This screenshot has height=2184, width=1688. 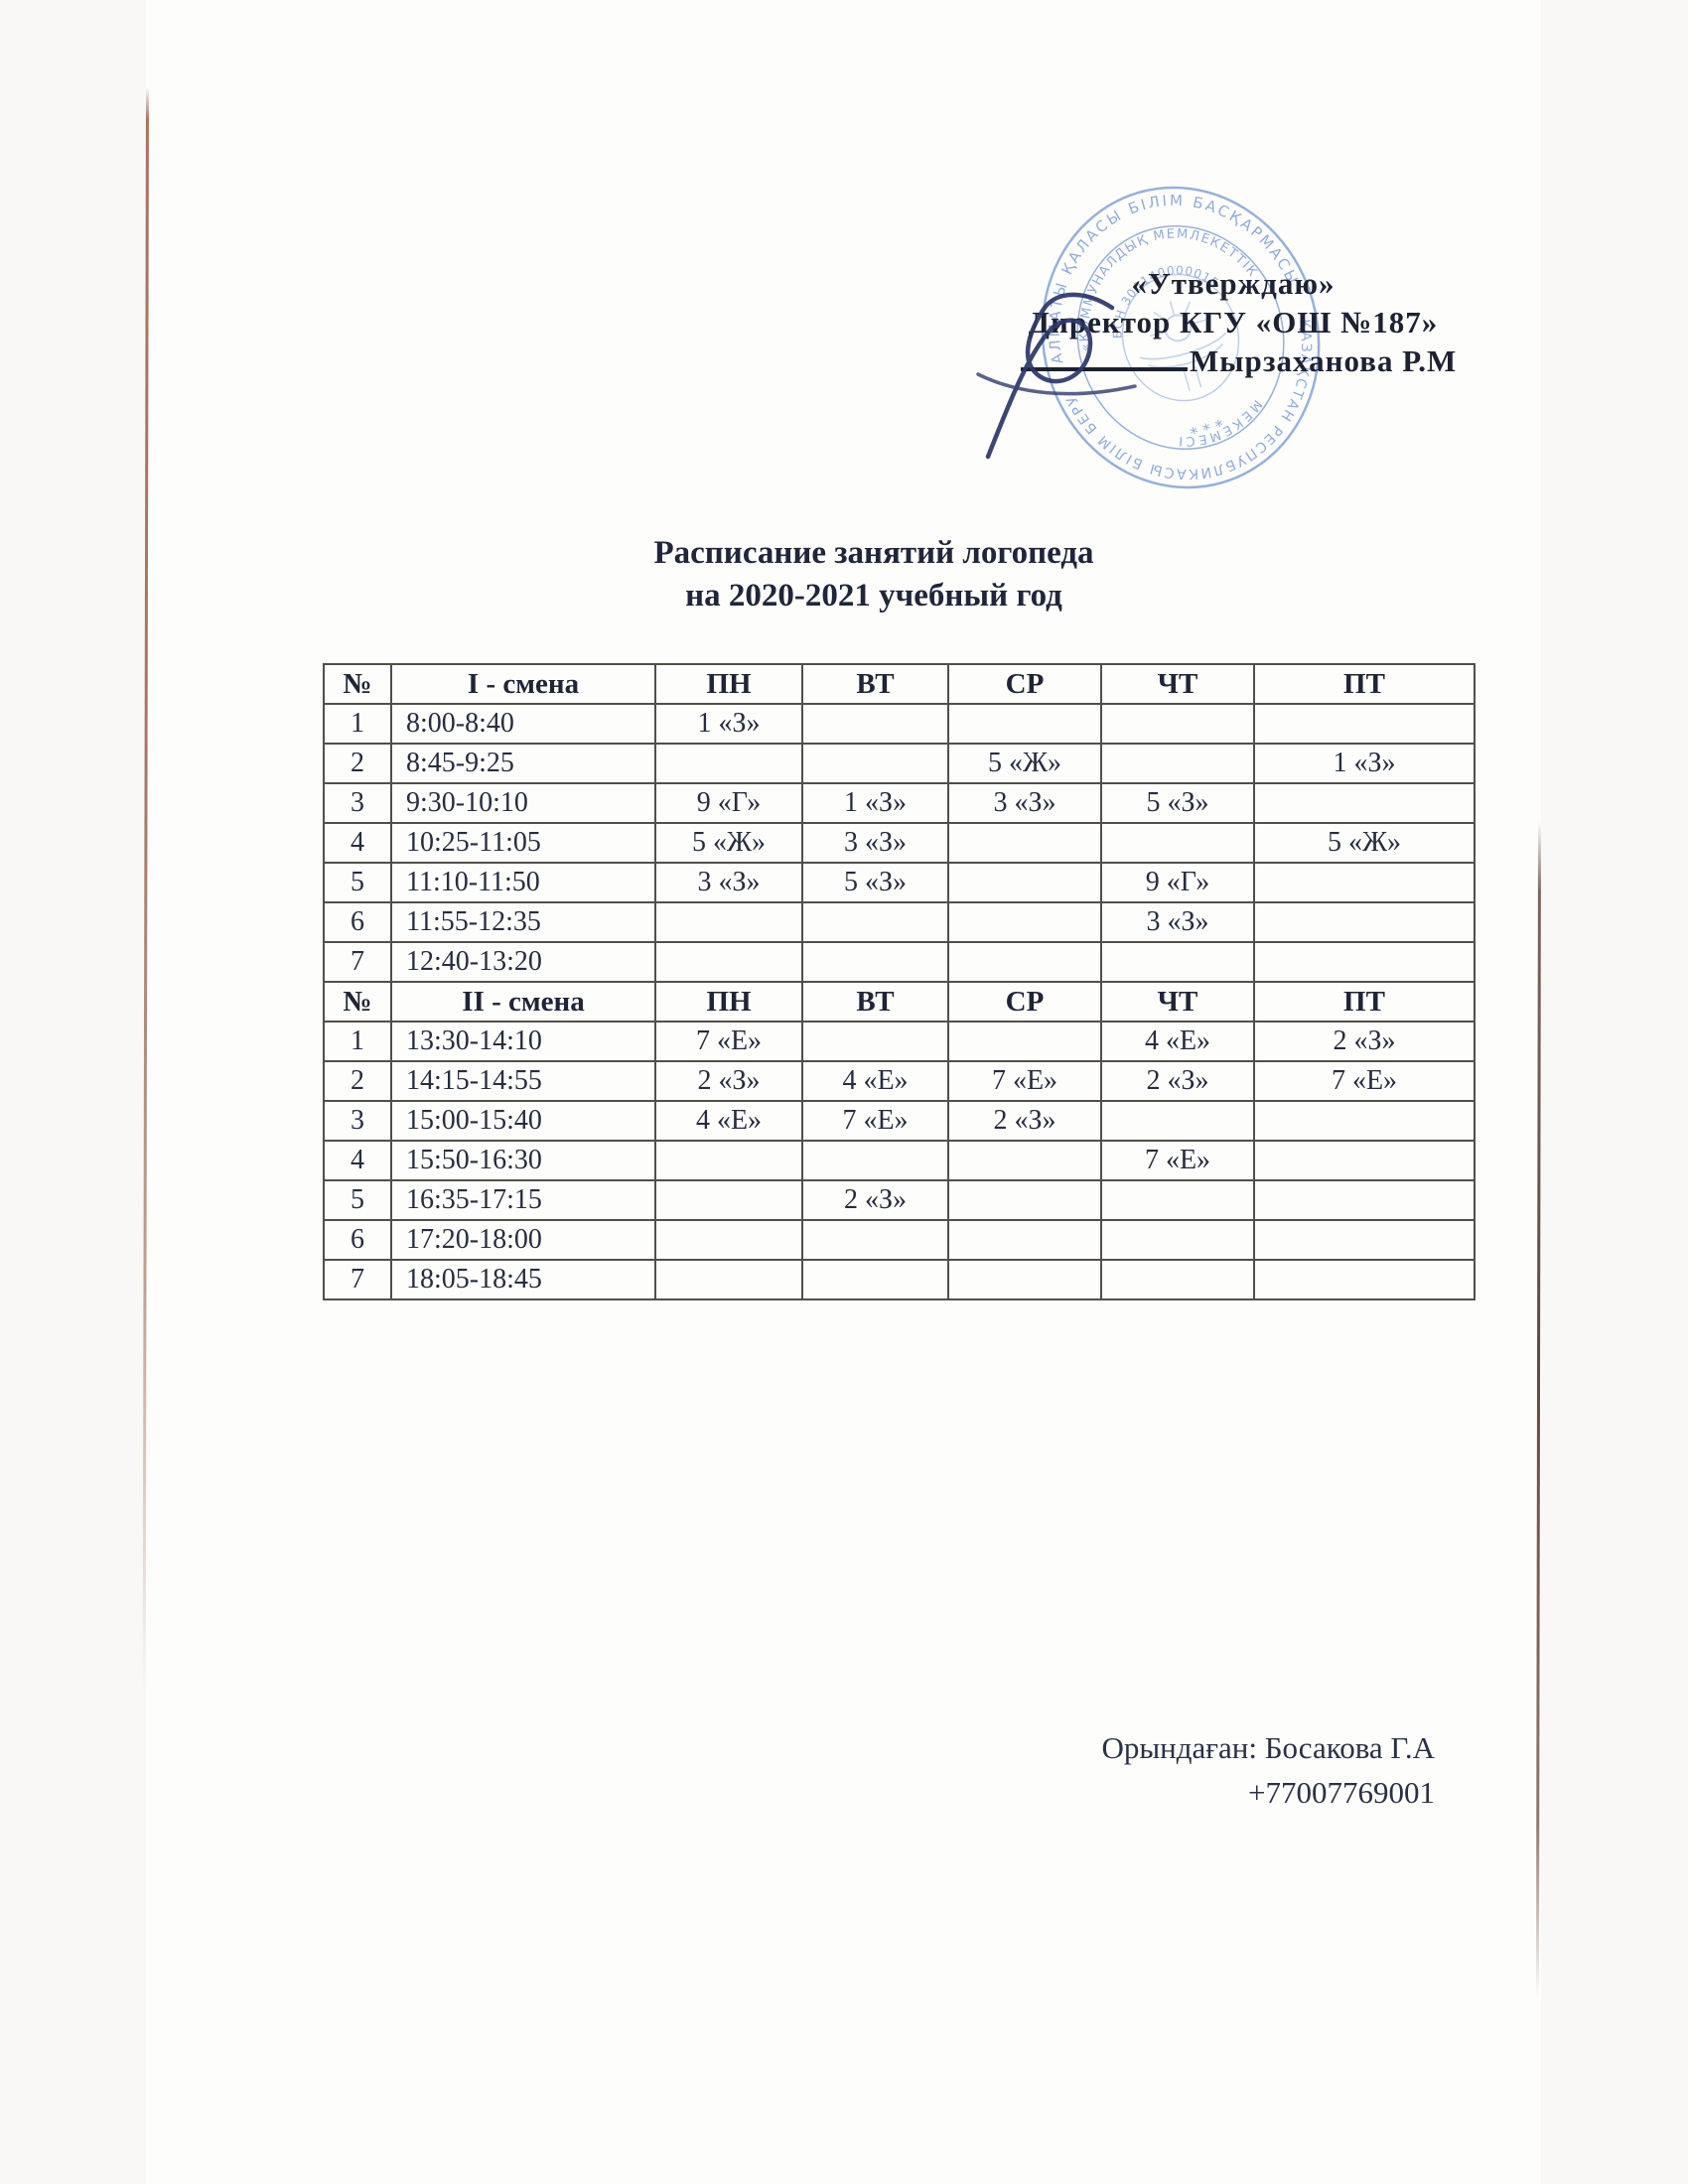 I want to click on time-slot: 8:45-9:25, so click(x=523, y=763).